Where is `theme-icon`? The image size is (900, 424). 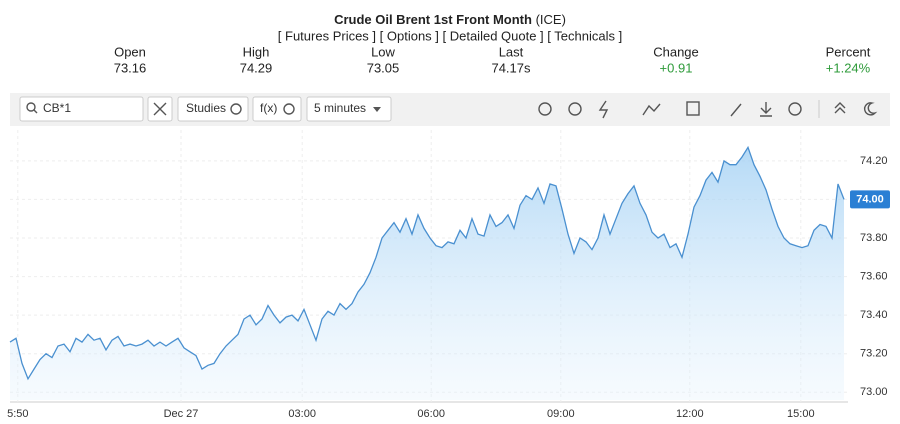
theme-icon is located at coordinates (871, 109).